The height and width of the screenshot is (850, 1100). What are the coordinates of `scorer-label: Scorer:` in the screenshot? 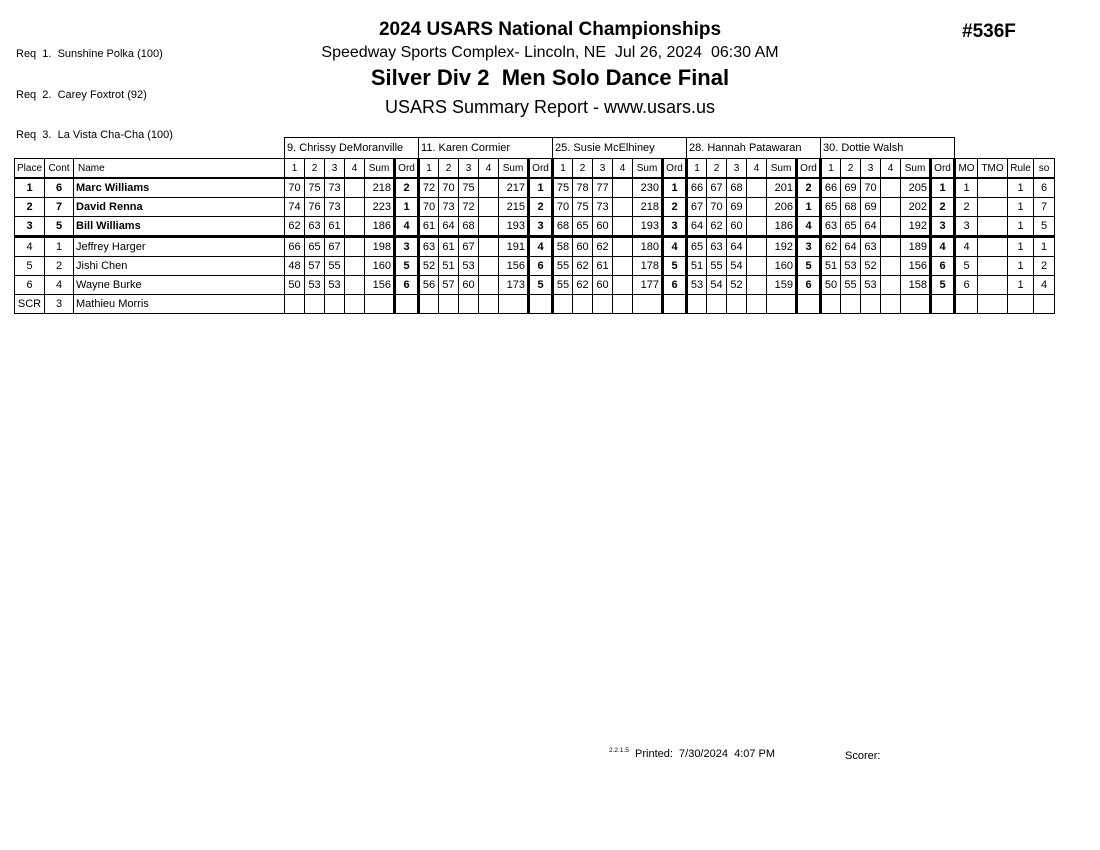 It's located at (863, 756).